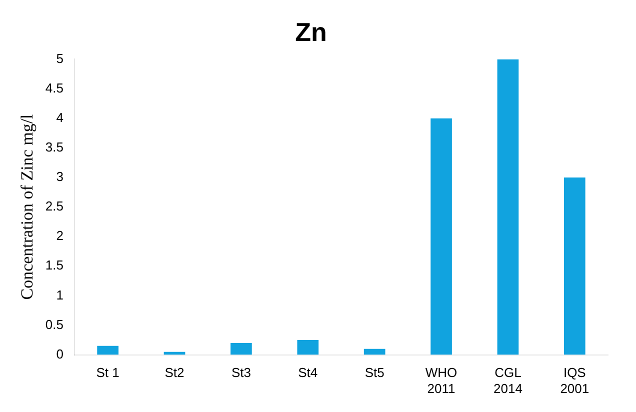 This screenshot has height=412, width=636. What do you see at coordinates (60, 176) in the screenshot?
I see `y-tick-label: 3` at bounding box center [60, 176].